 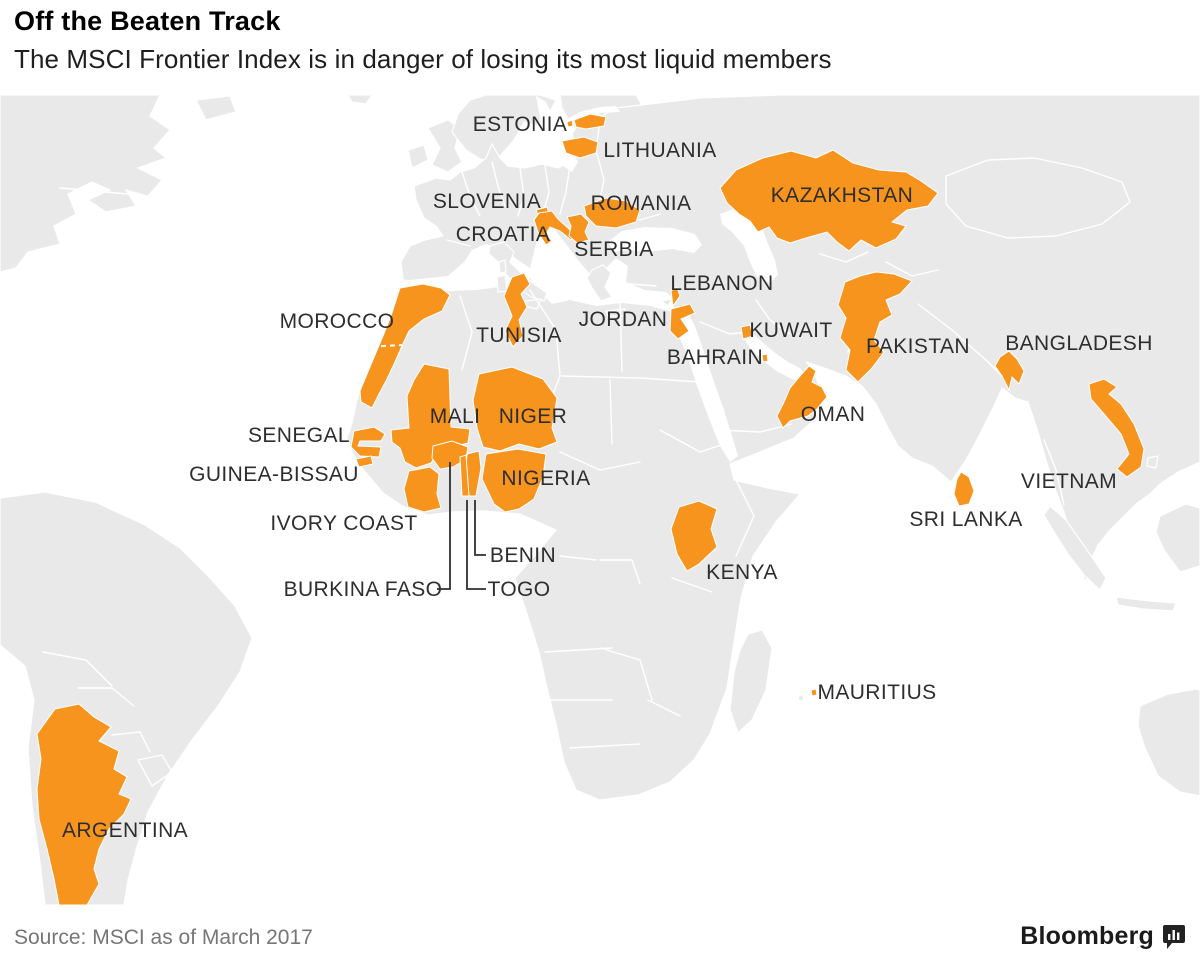 What do you see at coordinates (450, 455) in the screenshot?
I see `country-shape-burkina-faso` at bounding box center [450, 455].